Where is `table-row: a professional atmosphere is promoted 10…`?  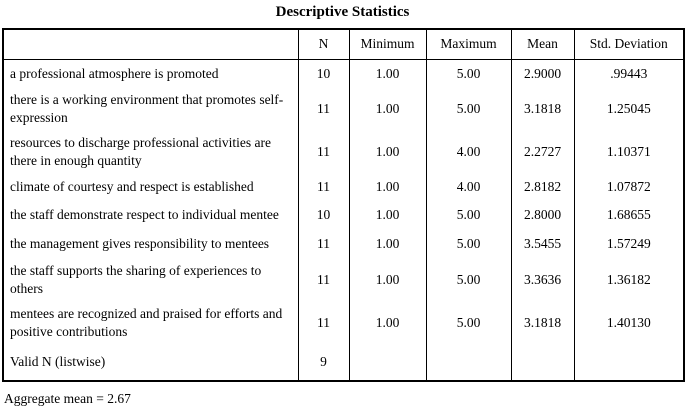 table-row: a professional atmosphere is promoted 10… is located at coordinates (343, 73).